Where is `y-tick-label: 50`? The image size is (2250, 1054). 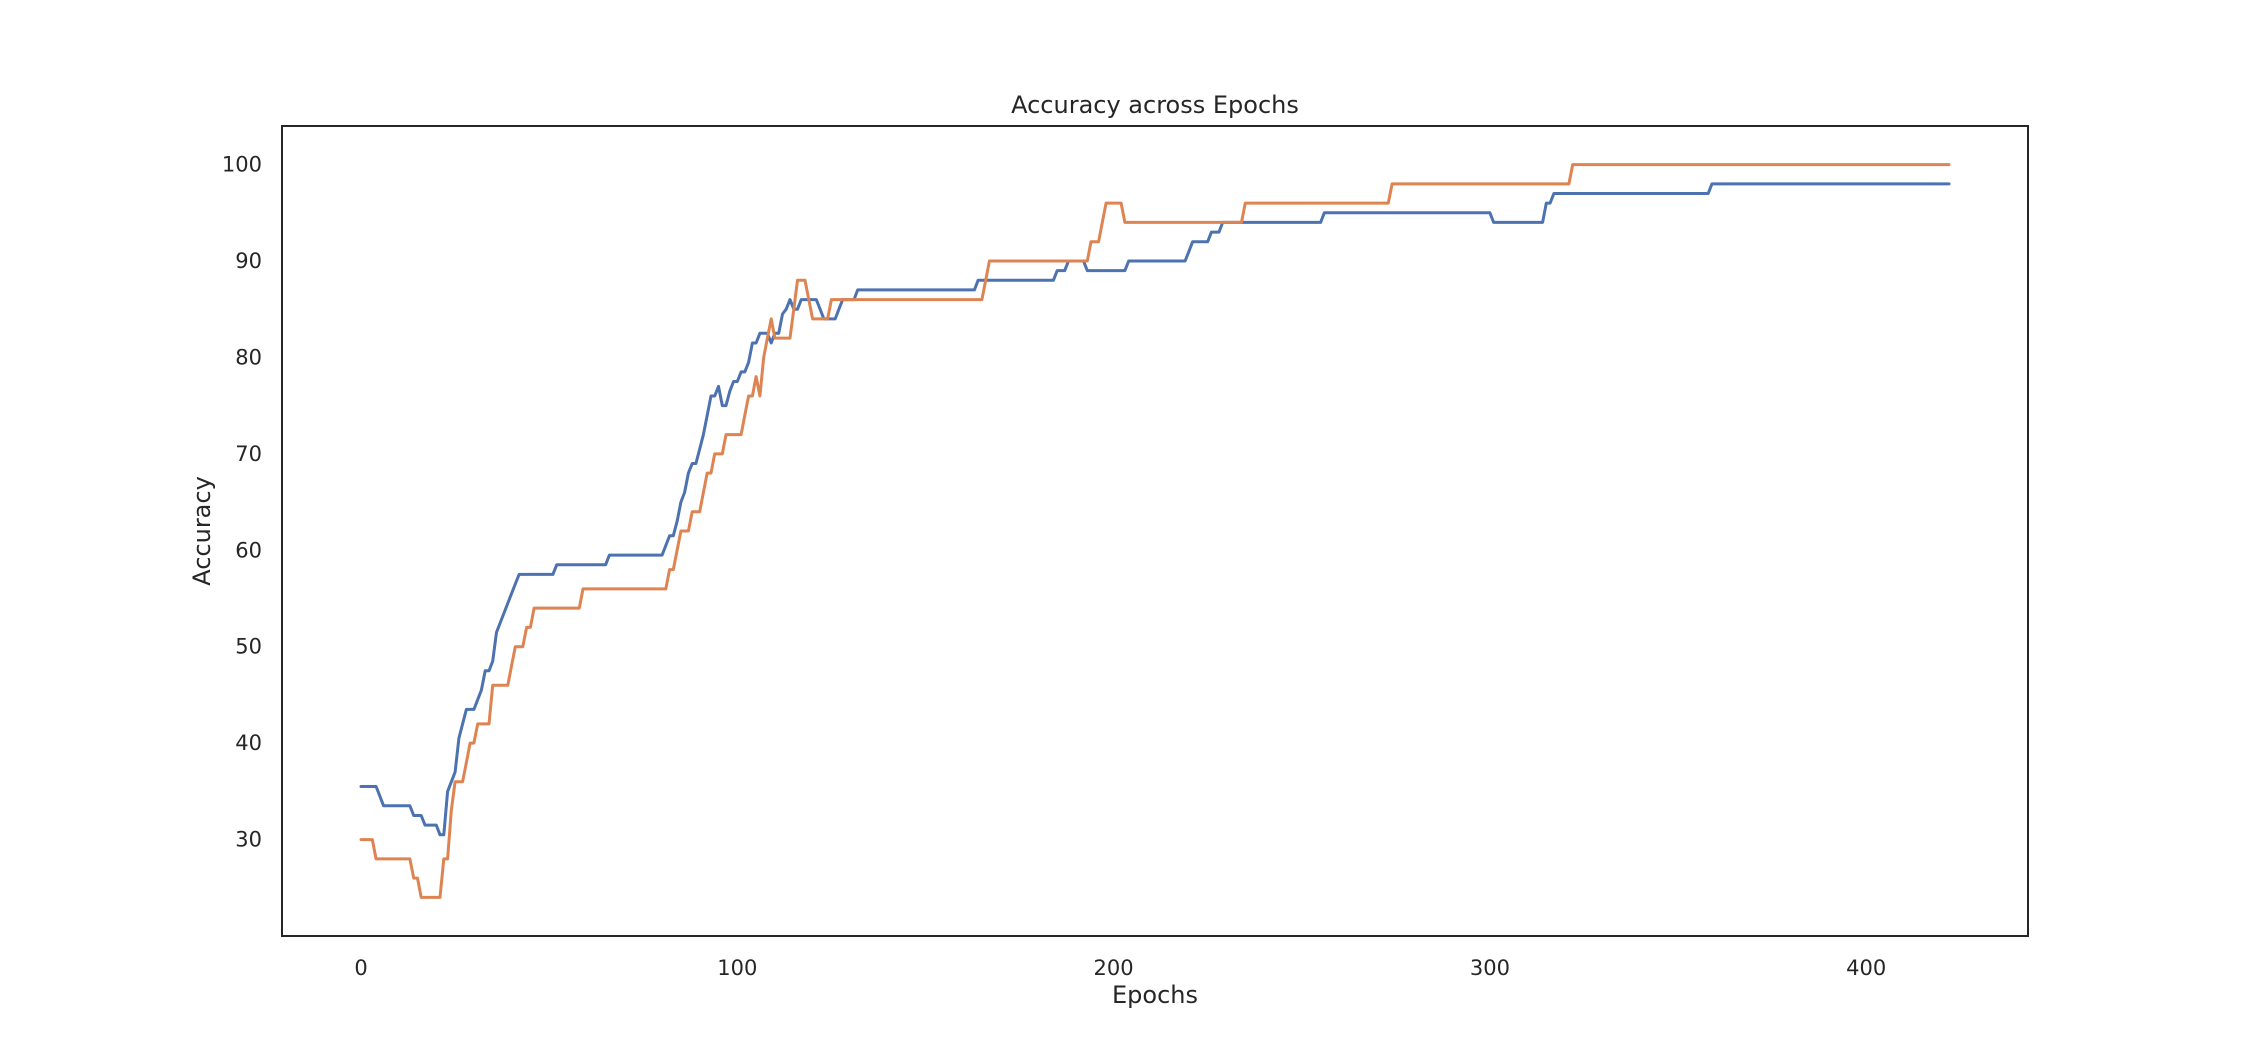 y-tick-label: 50 is located at coordinates (248, 647).